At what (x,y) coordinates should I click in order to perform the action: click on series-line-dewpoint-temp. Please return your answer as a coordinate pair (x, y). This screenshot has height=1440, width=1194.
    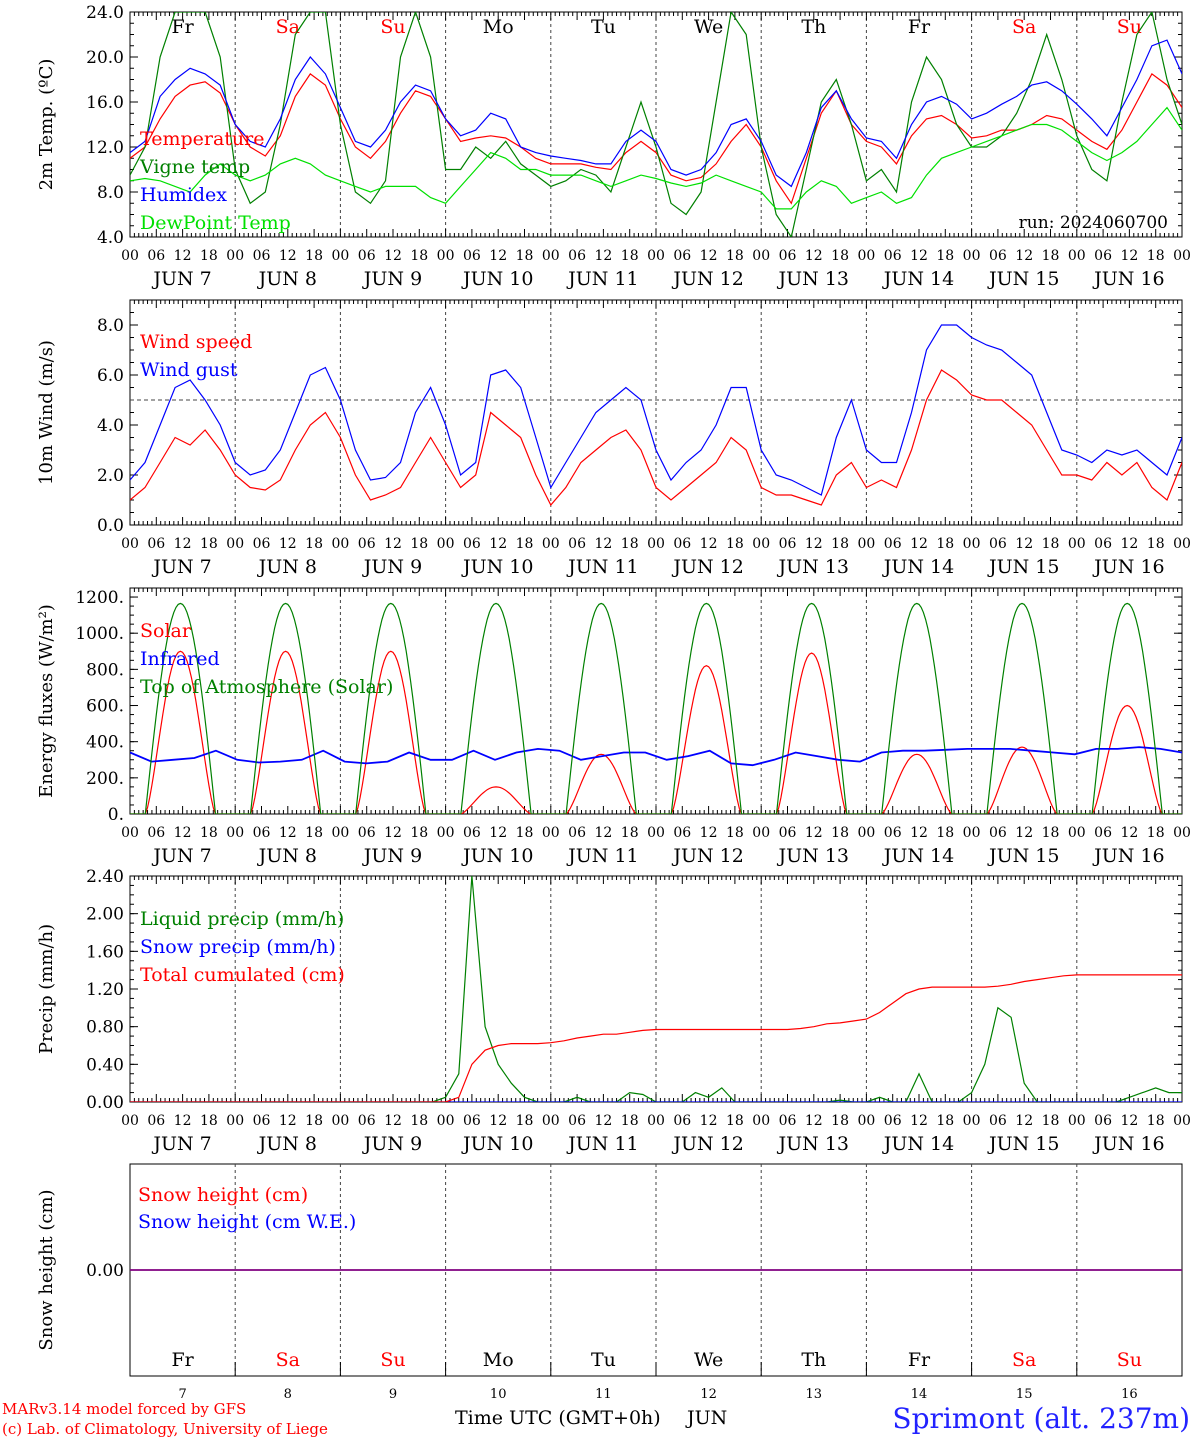
    Looking at the image, I should click on (656, 158).